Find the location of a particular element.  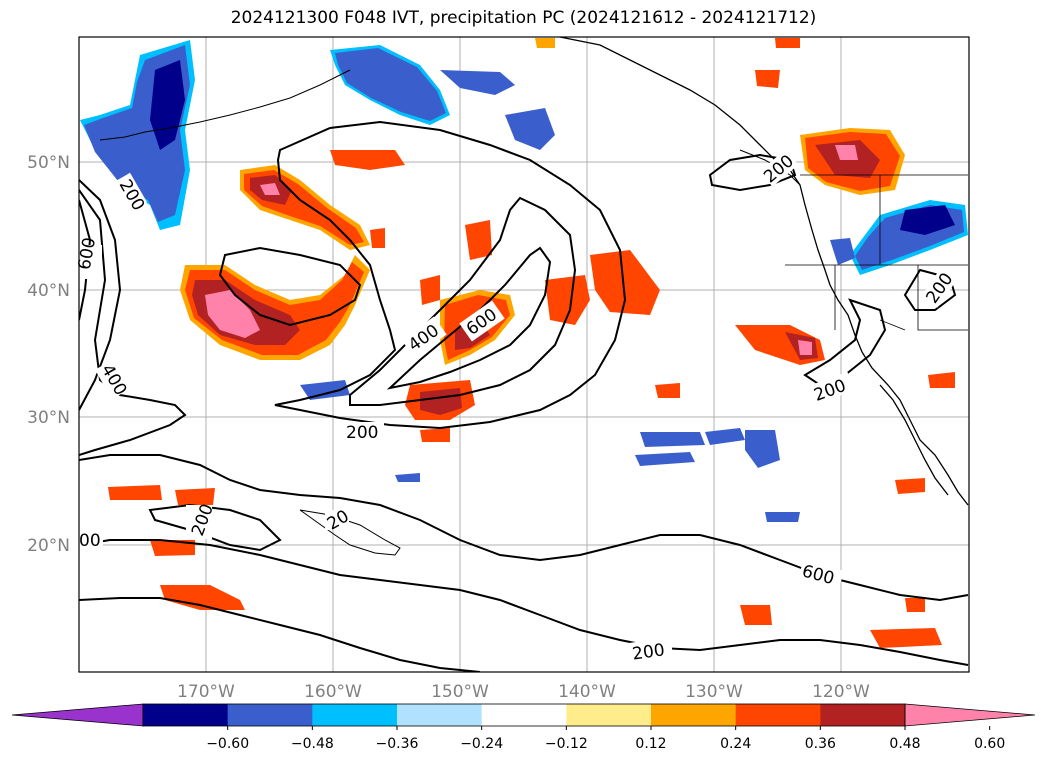

colorbar-extend-low is located at coordinates (77, 715).